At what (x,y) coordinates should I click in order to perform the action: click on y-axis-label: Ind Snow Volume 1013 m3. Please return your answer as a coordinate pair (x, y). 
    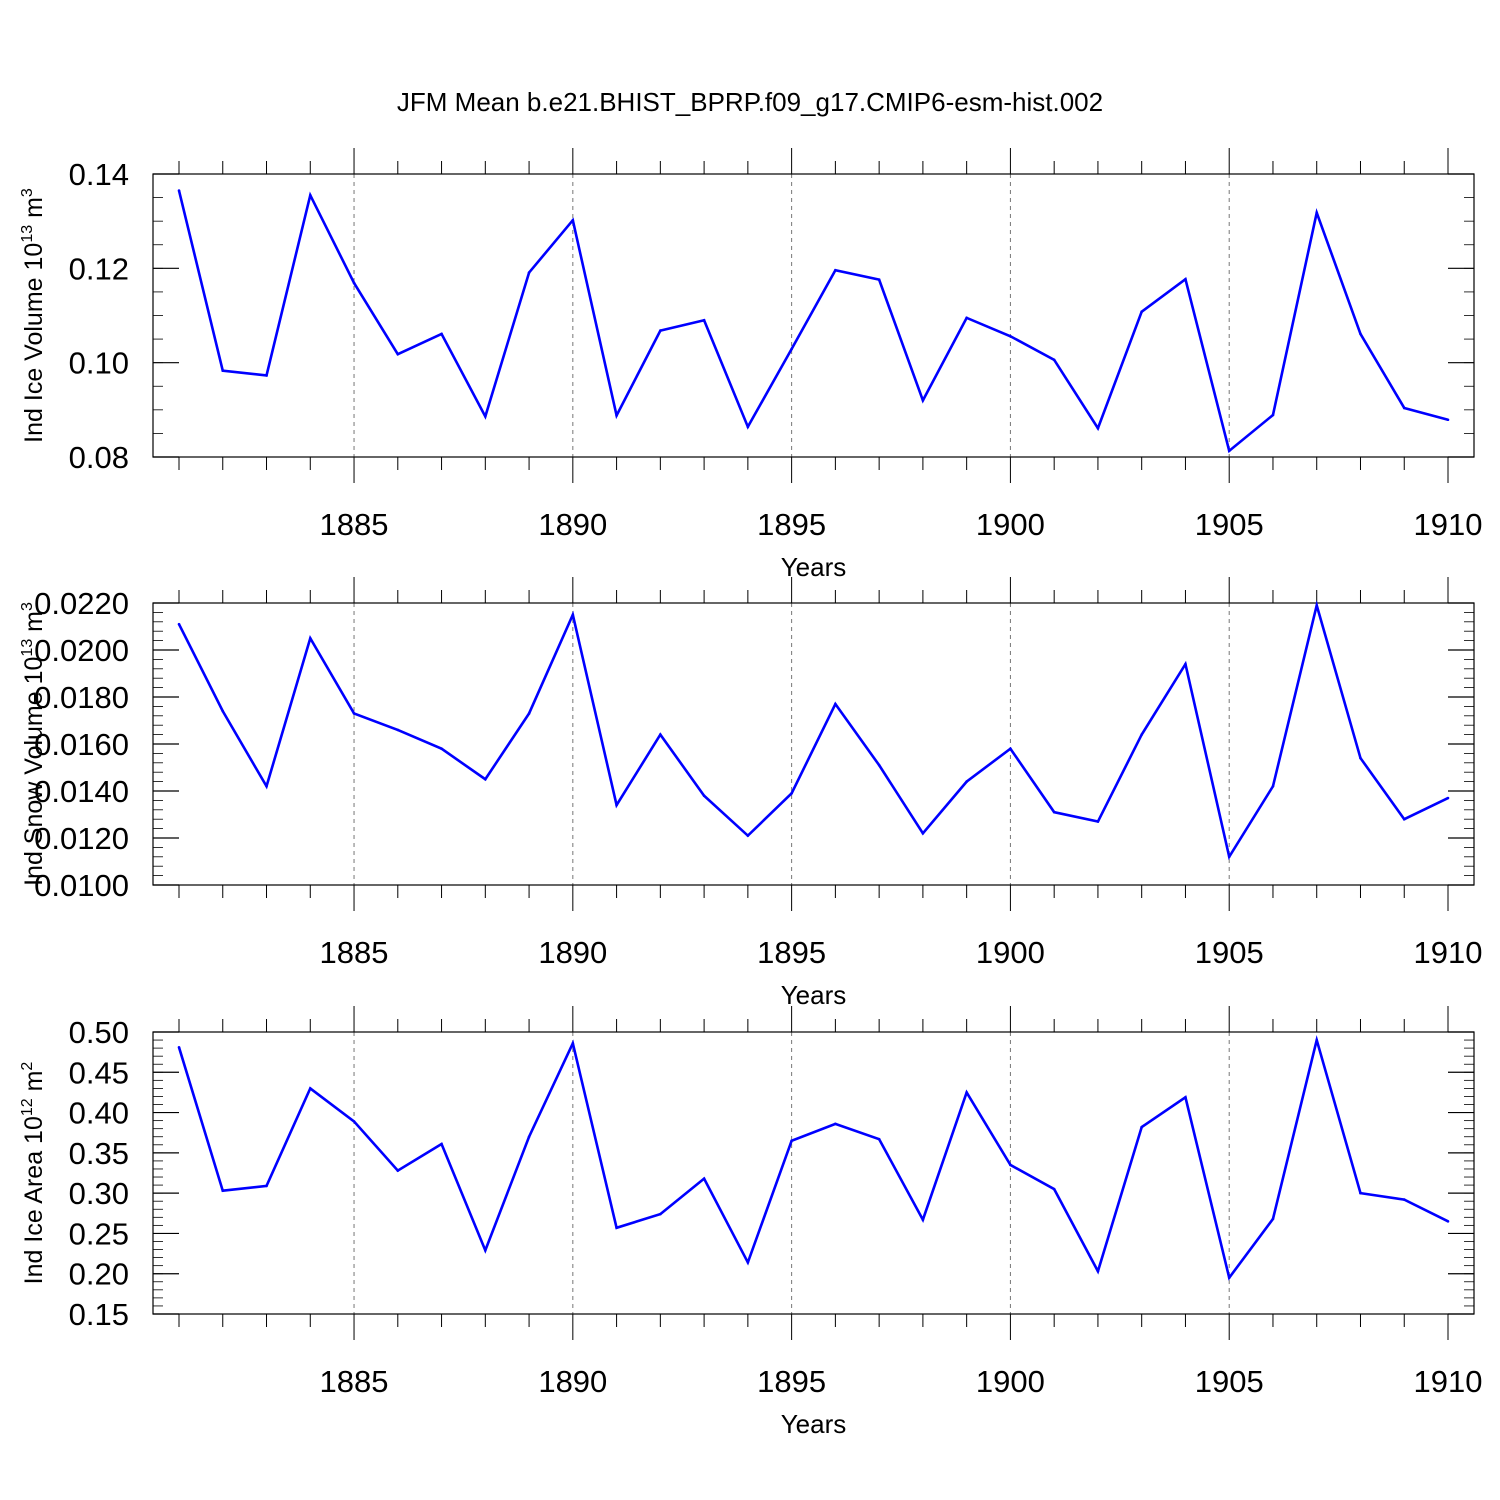
    Looking at the image, I should click on (33, 744).